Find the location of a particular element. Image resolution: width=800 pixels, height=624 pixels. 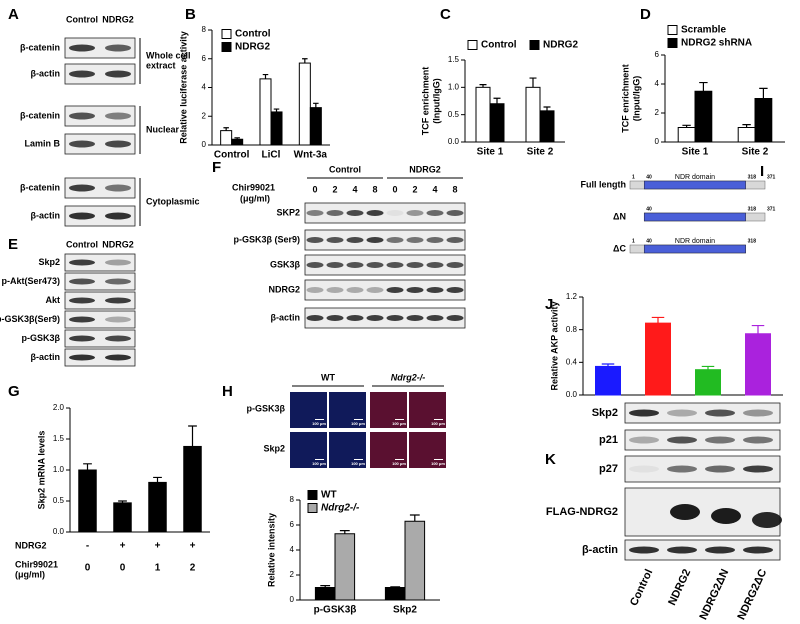

condition-value: 2 is located at coordinates (193, 568).